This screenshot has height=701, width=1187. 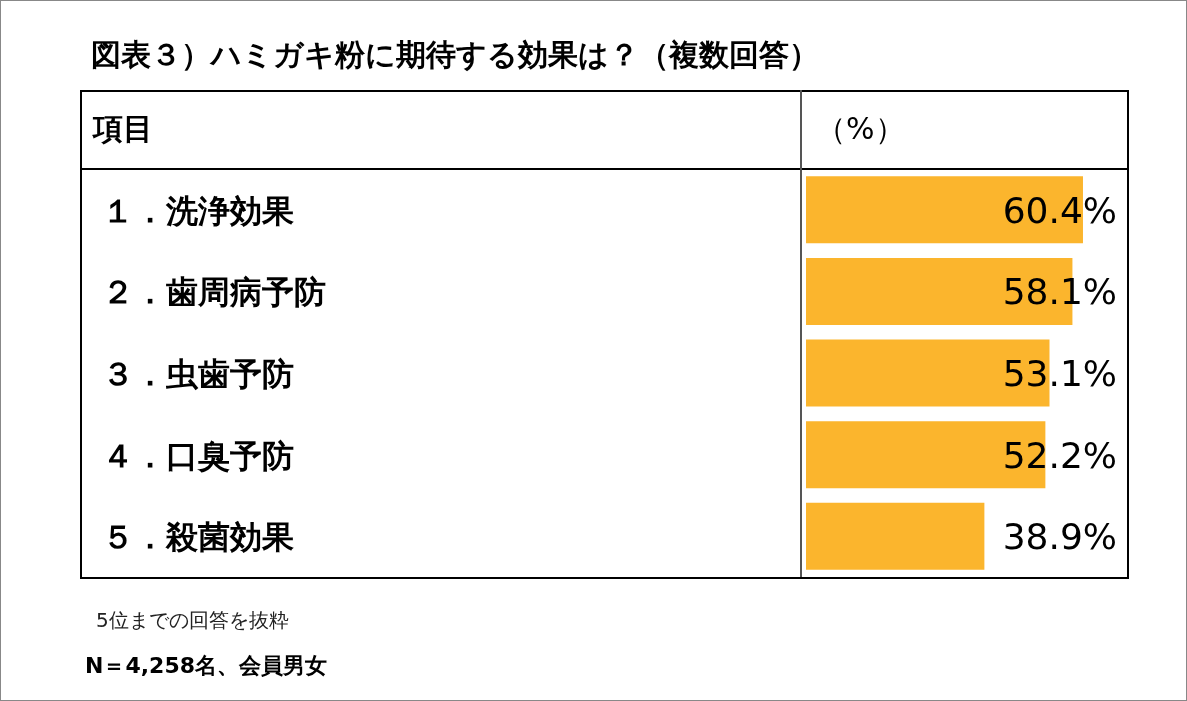 I want to click on y-tick-label: １．洗浄効果, so click(x=198, y=210).